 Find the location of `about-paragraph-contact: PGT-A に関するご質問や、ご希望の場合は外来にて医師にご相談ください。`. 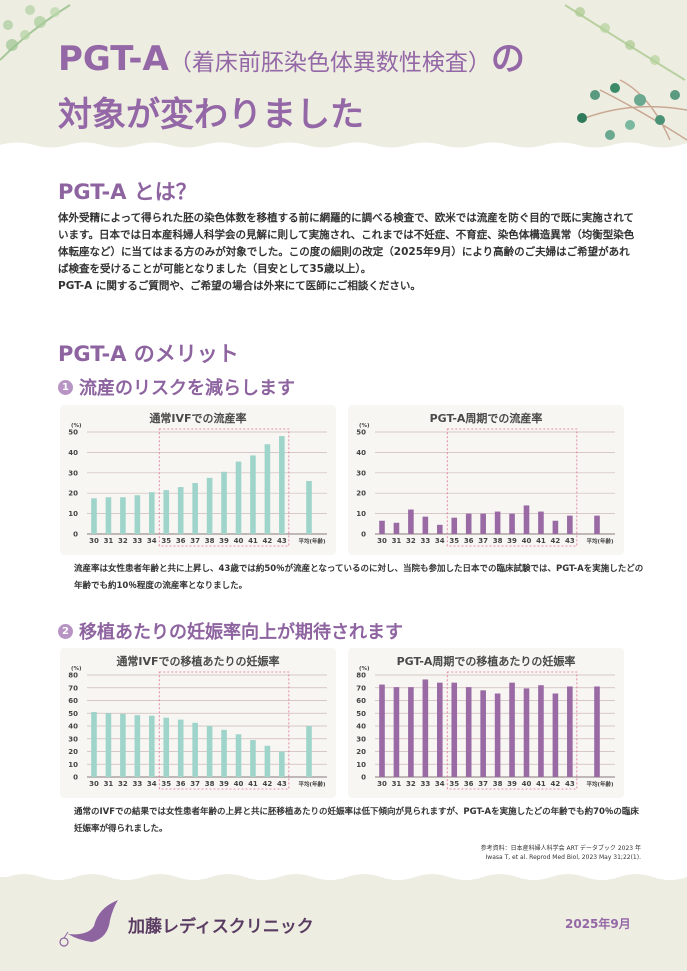

about-paragraph-contact: PGT-A に関するご質問や、ご希望の場合は外来にて医師にご相談ください。 is located at coordinates (239, 286).